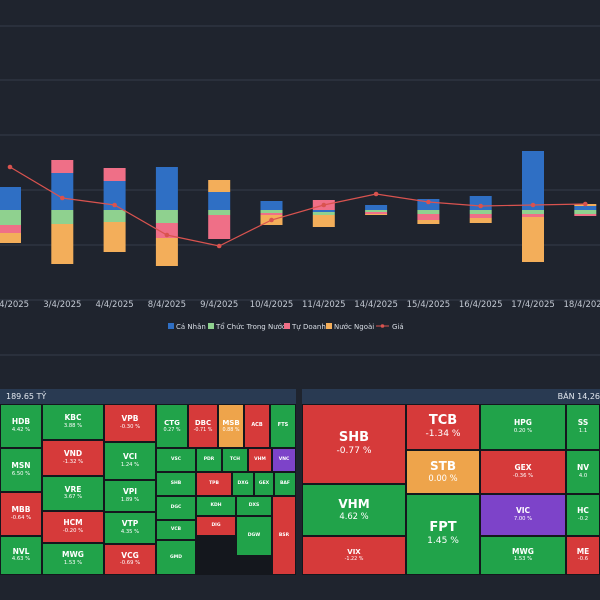 The image size is (600, 600). What do you see at coordinates (354, 503) in the screenshot?
I see `tile-symbol: VHM` at bounding box center [354, 503].